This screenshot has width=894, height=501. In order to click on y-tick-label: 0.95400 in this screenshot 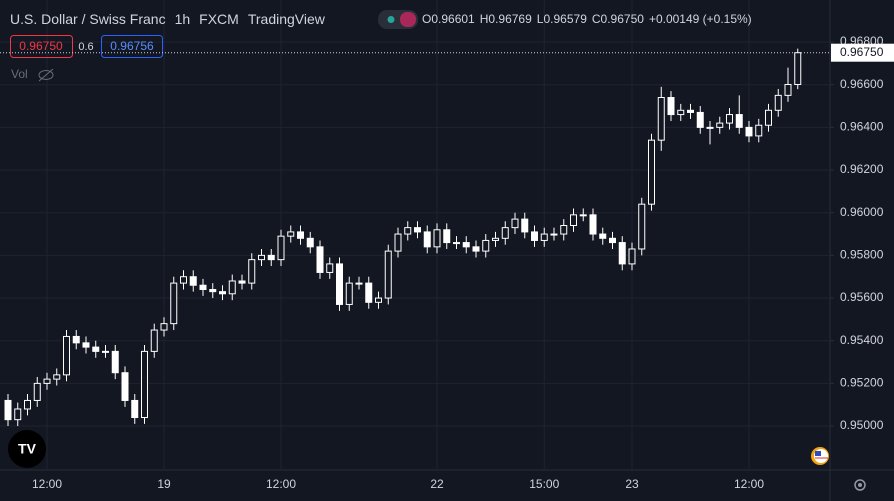, I will do `click(862, 340)`.